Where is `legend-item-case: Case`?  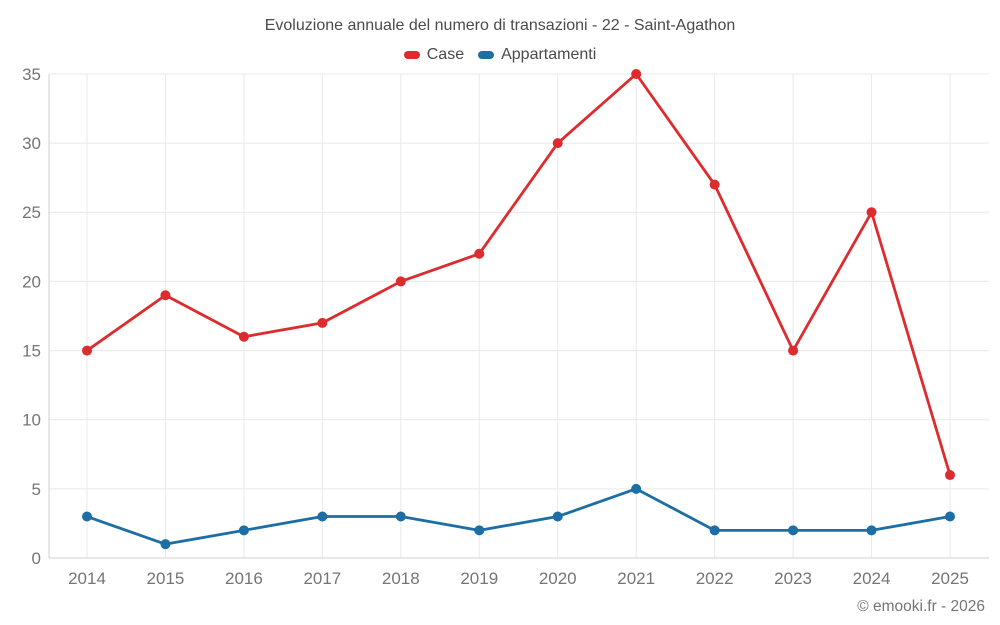 legend-item-case: Case is located at coordinates (434, 55).